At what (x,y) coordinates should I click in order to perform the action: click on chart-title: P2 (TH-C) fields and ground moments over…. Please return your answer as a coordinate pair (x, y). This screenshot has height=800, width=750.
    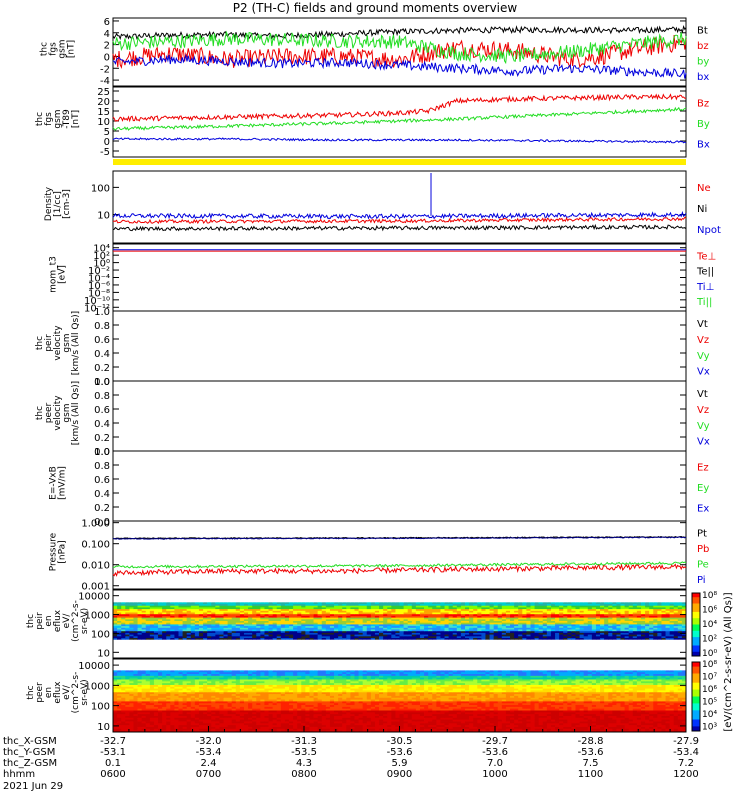
    Looking at the image, I should click on (375, 8).